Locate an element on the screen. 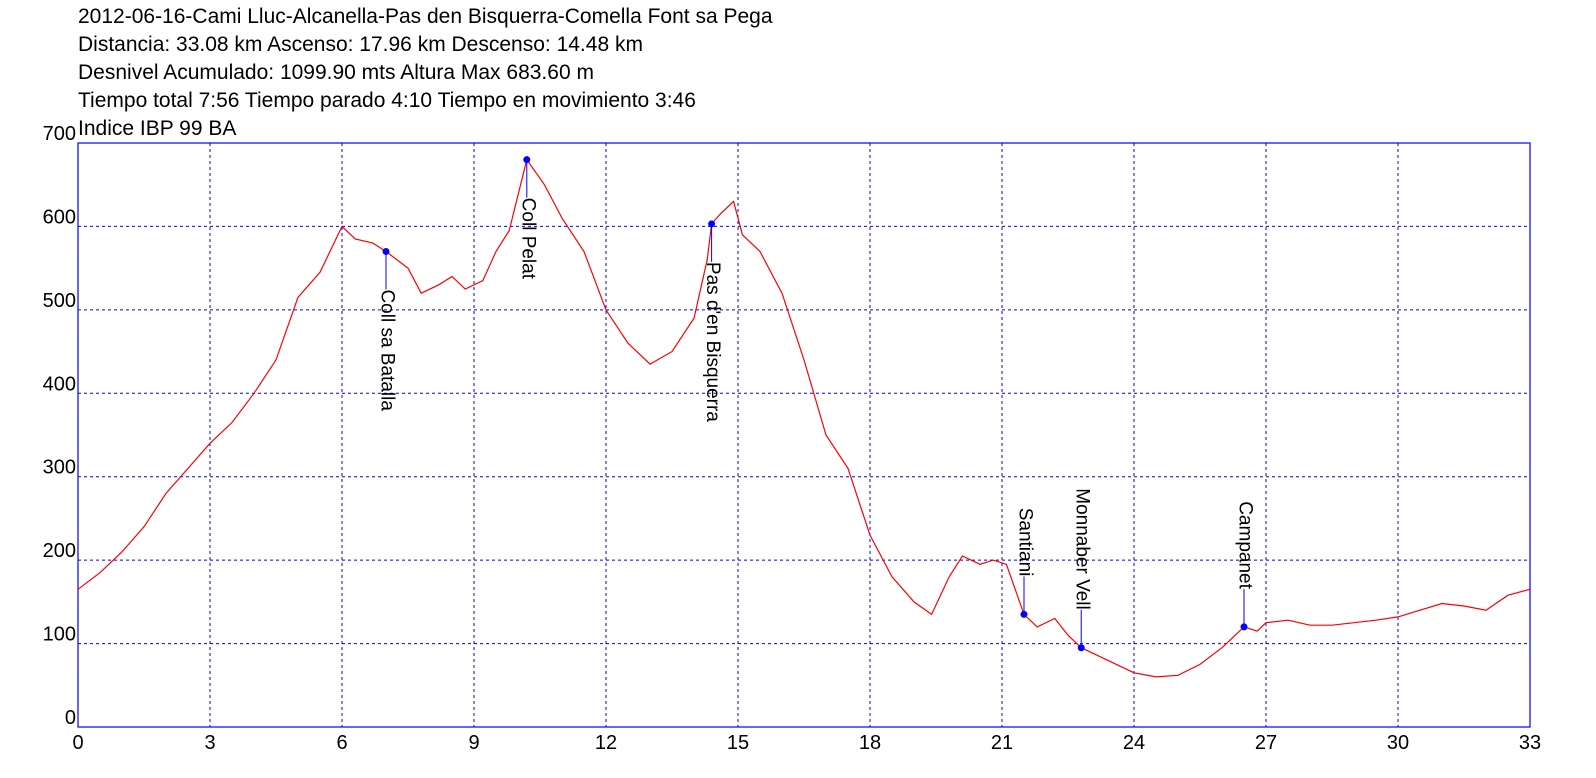 The width and height of the screenshot is (1596, 778). y-tick-label: 700 is located at coordinates (59, 134).